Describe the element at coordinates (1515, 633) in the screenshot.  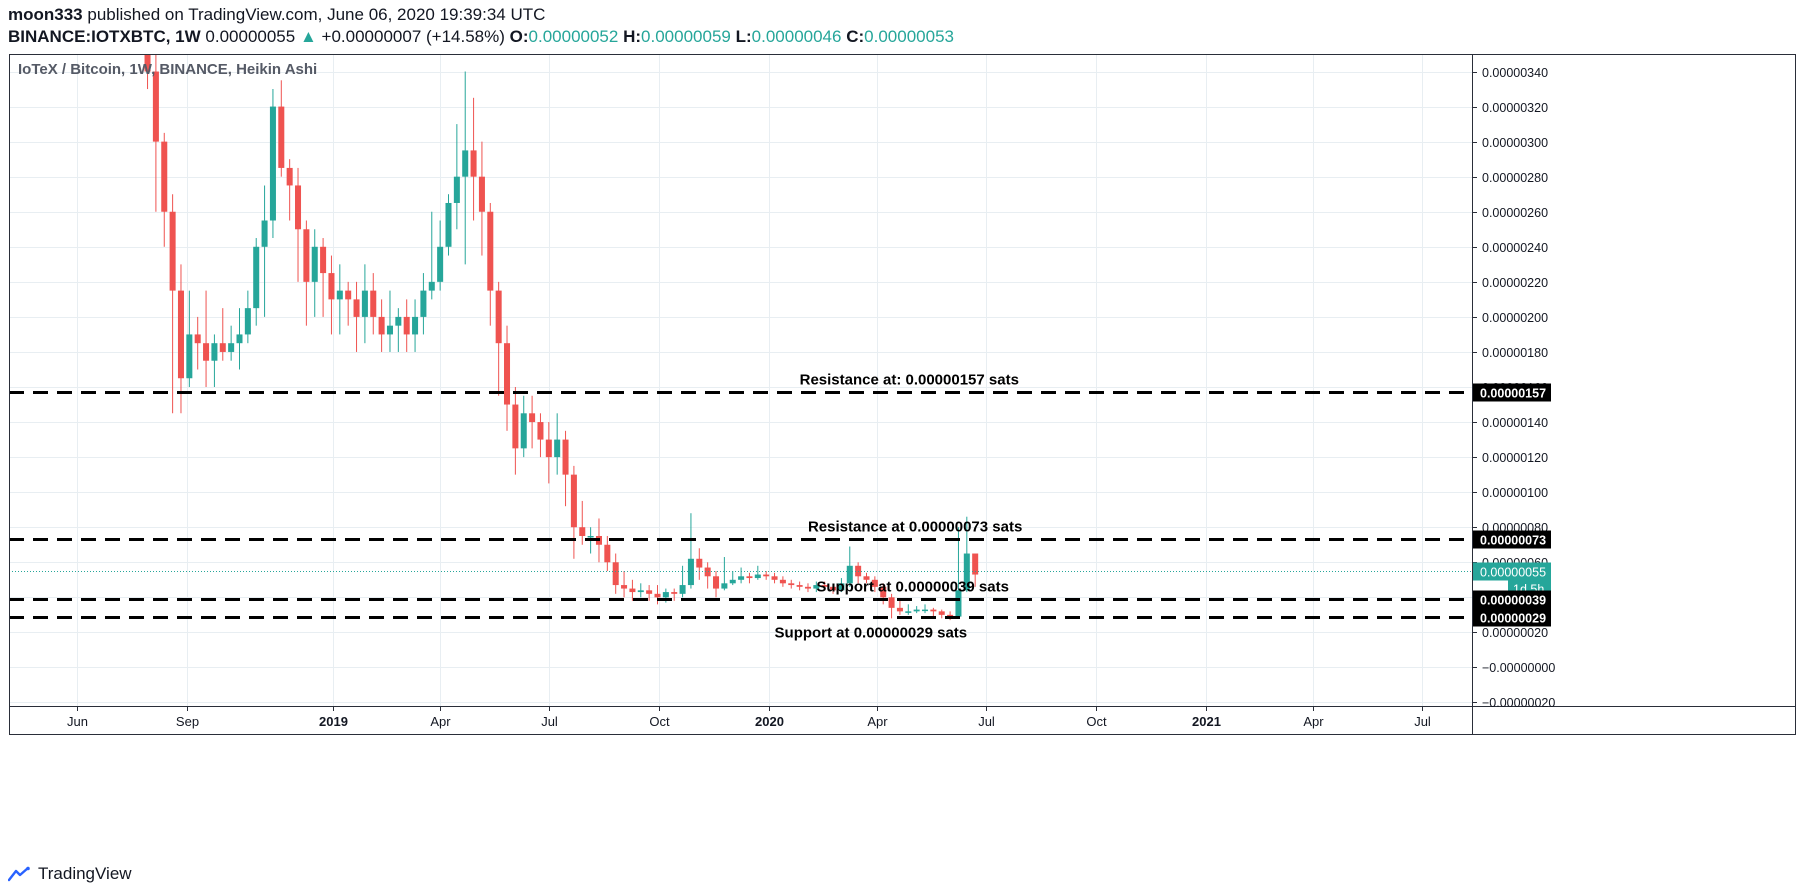
I see `y-tick-label: 0.00000020` at that location.